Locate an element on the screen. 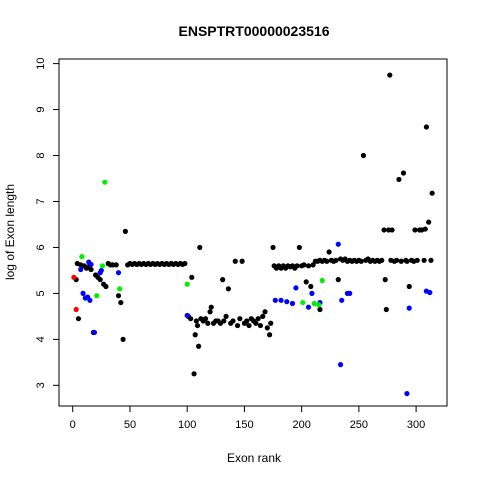 Image resolution: width=480 pixels, height=480 pixels. y-tick-label: 10 is located at coordinates (41, 63).